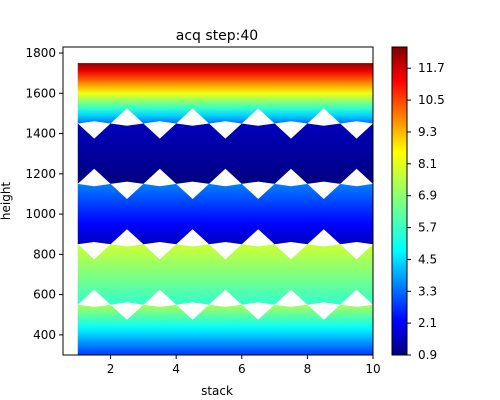 The height and width of the screenshot is (400, 500). I want to click on y-tick-label: 1600, so click(40, 93).